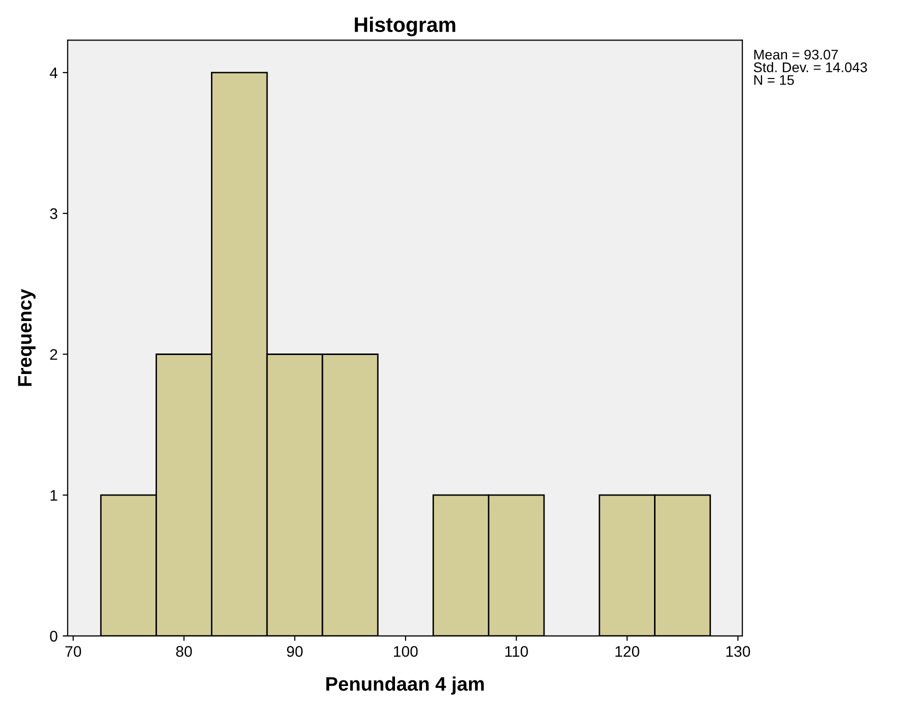  Describe the element at coordinates (184, 651) in the screenshot. I see `x-tick-label: 80` at that location.